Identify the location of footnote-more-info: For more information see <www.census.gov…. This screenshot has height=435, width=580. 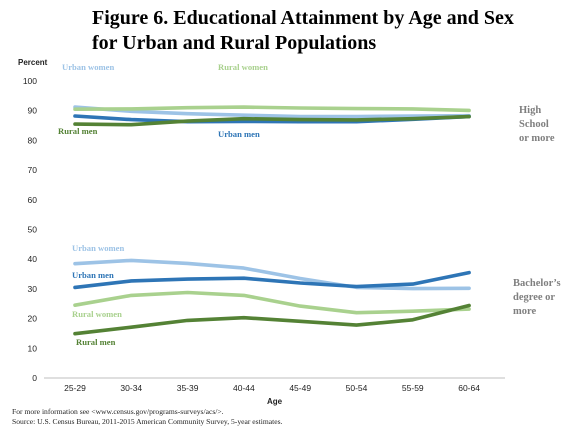
(118, 411).